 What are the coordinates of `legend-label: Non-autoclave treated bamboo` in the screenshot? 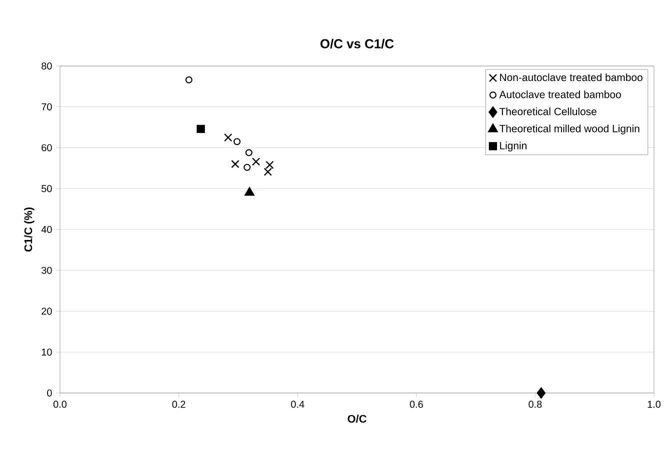 It's located at (571, 77).